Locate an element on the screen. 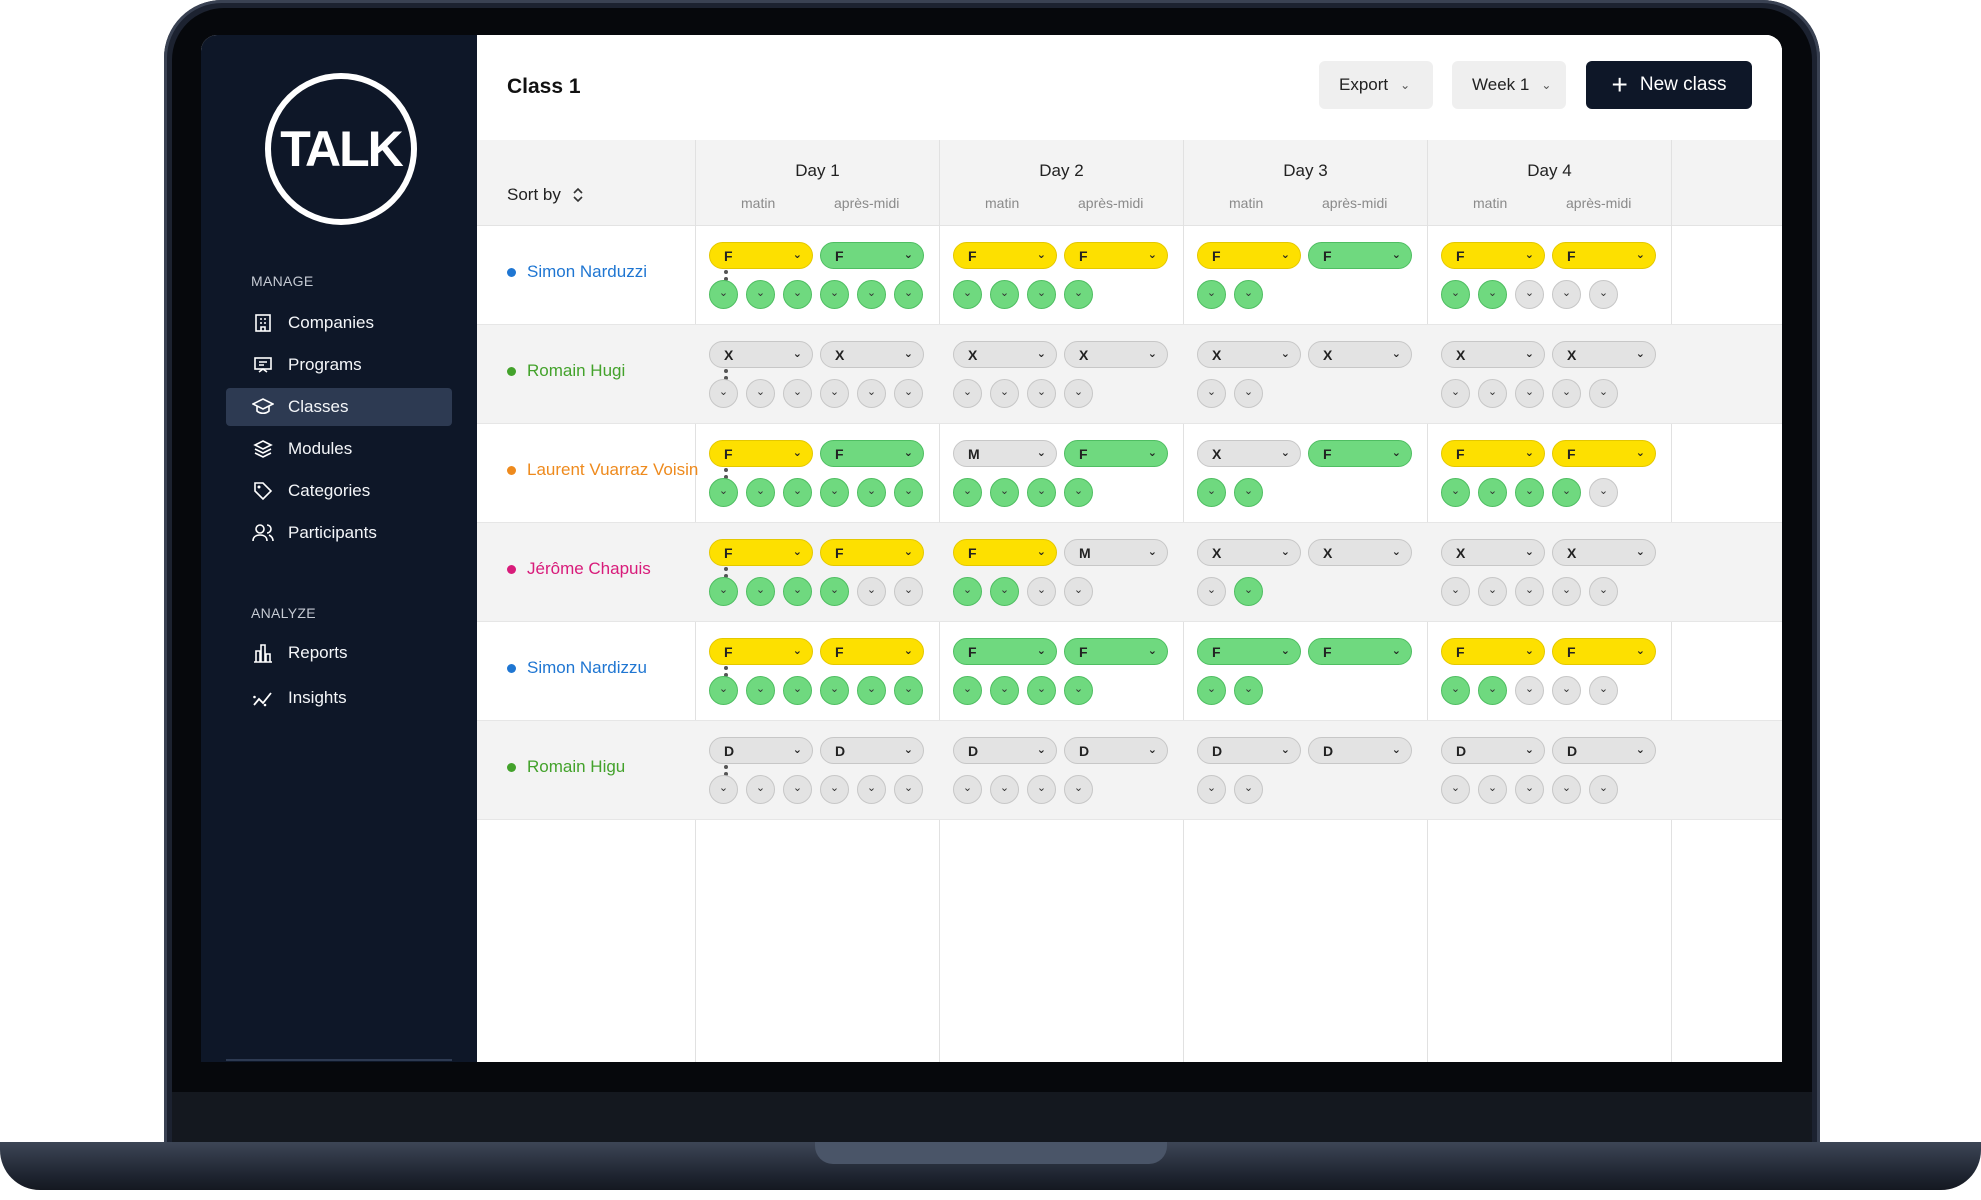 This screenshot has height=1200, width=1981. participant-name: Jérôme Chapuis is located at coordinates (579, 569).